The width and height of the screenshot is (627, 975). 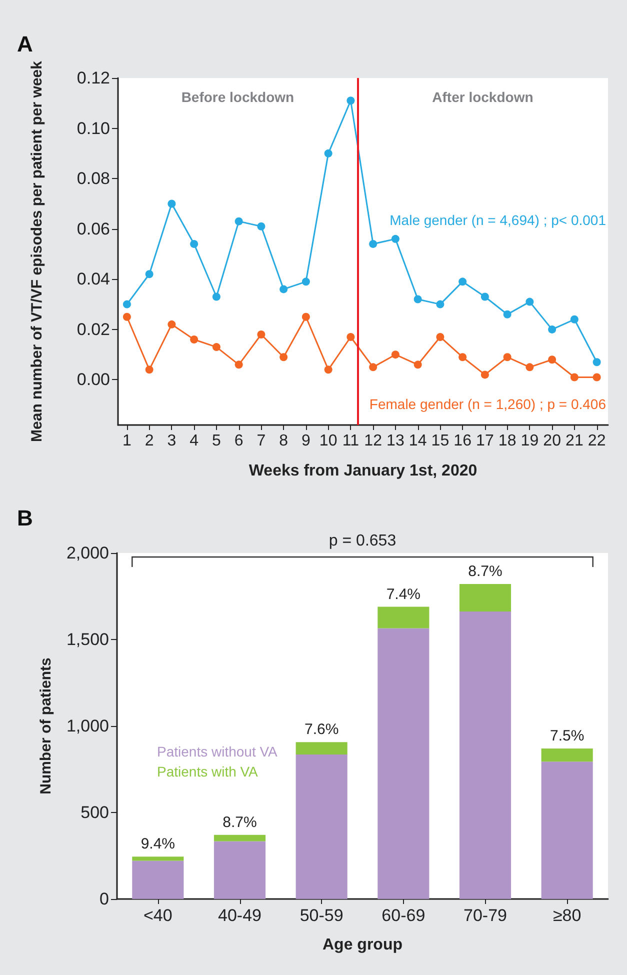 What do you see at coordinates (93, 329) in the screenshot?
I see `y-tick-label: 0.02` at bounding box center [93, 329].